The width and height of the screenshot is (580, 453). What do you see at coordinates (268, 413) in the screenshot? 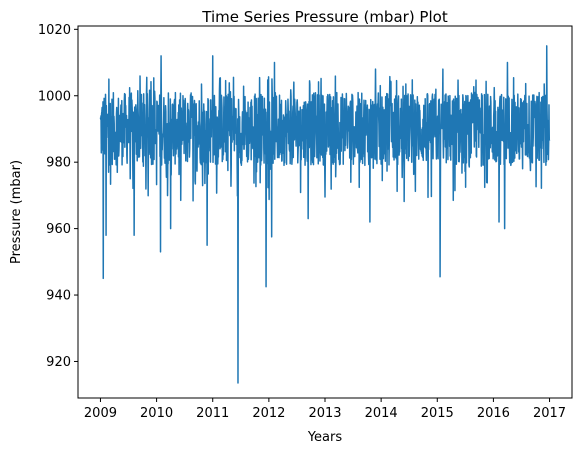
I see `x-tick-label: 2012` at bounding box center [268, 413].